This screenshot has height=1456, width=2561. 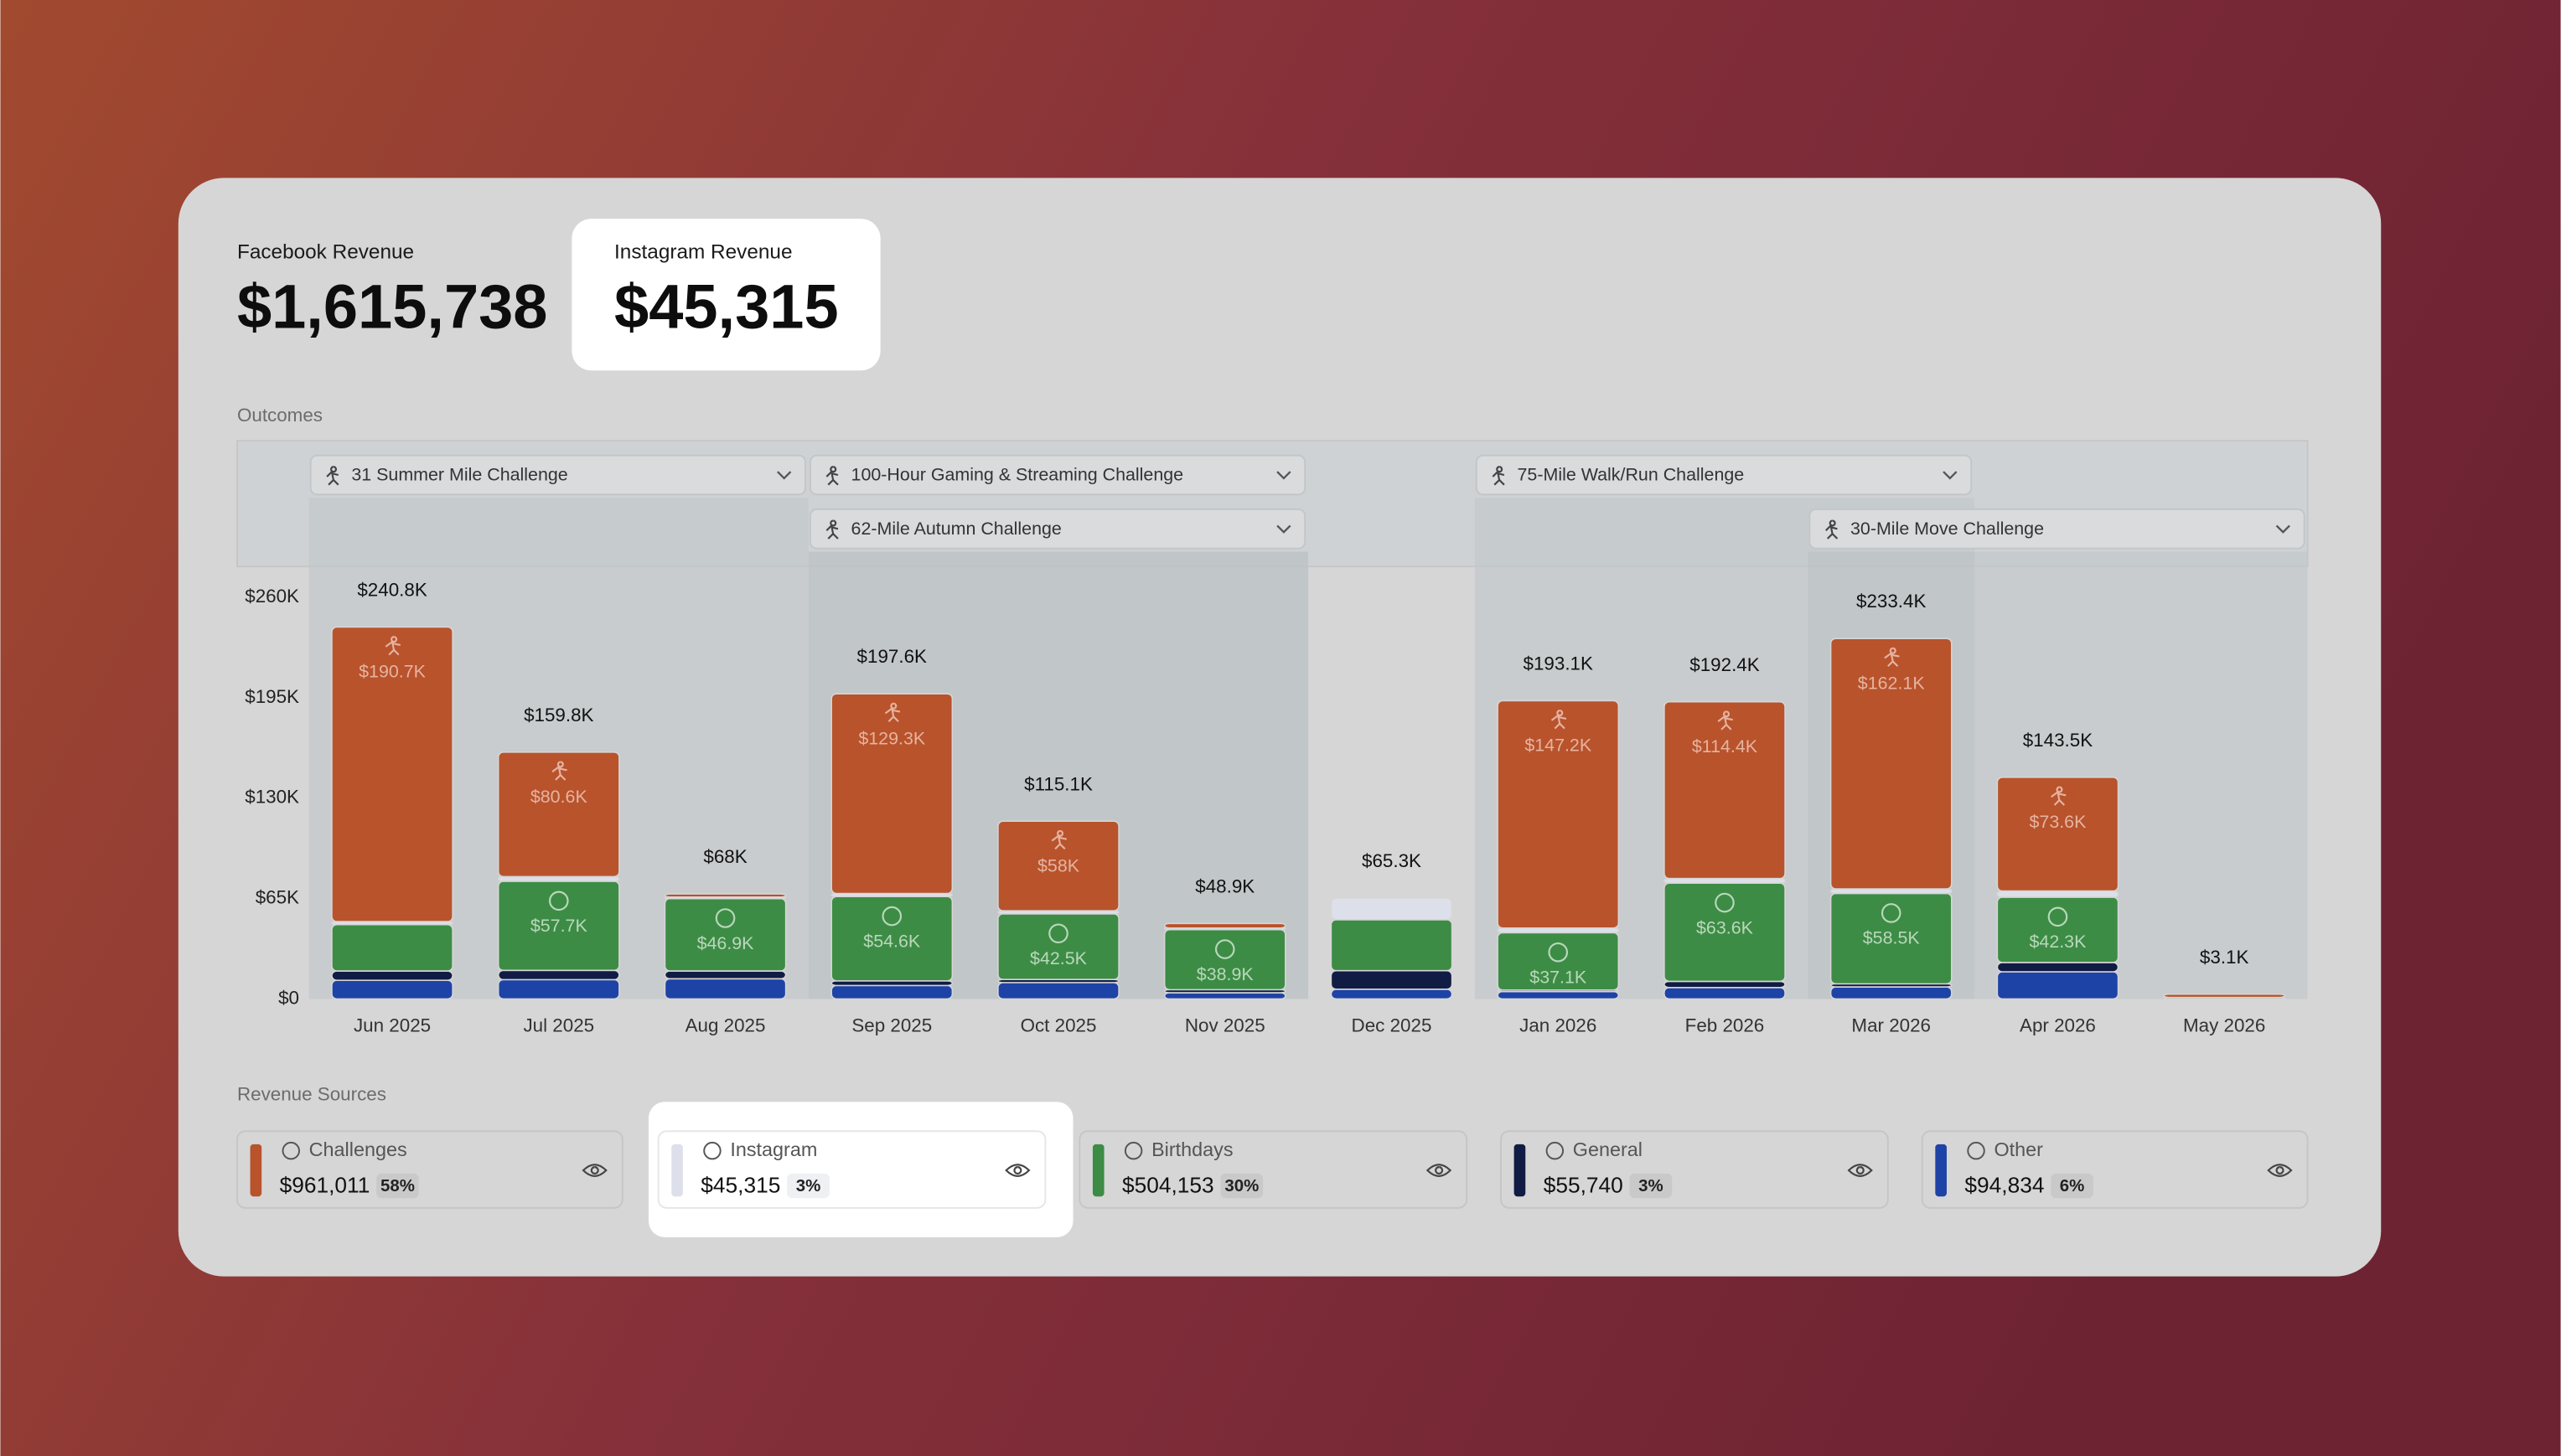 What do you see at coordinates (1557, 1025) in the screenshot?
I see `x-tick-label: Jan 2026` at bounding box center [1557, 1025].